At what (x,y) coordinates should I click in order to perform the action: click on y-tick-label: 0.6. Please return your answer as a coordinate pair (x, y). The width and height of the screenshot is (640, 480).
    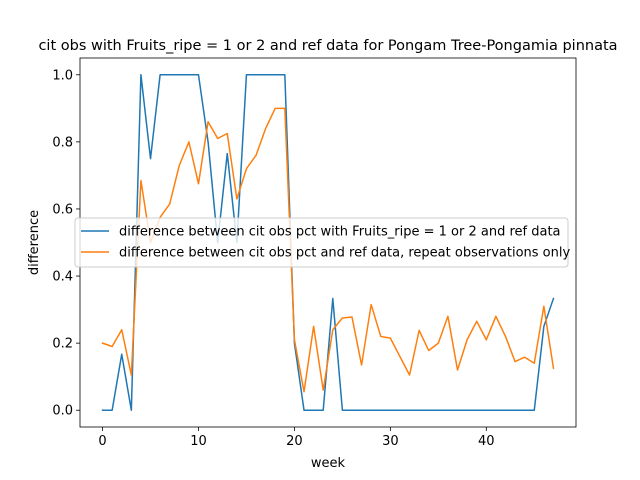
    Looking at the image, I should click on (62, 209).